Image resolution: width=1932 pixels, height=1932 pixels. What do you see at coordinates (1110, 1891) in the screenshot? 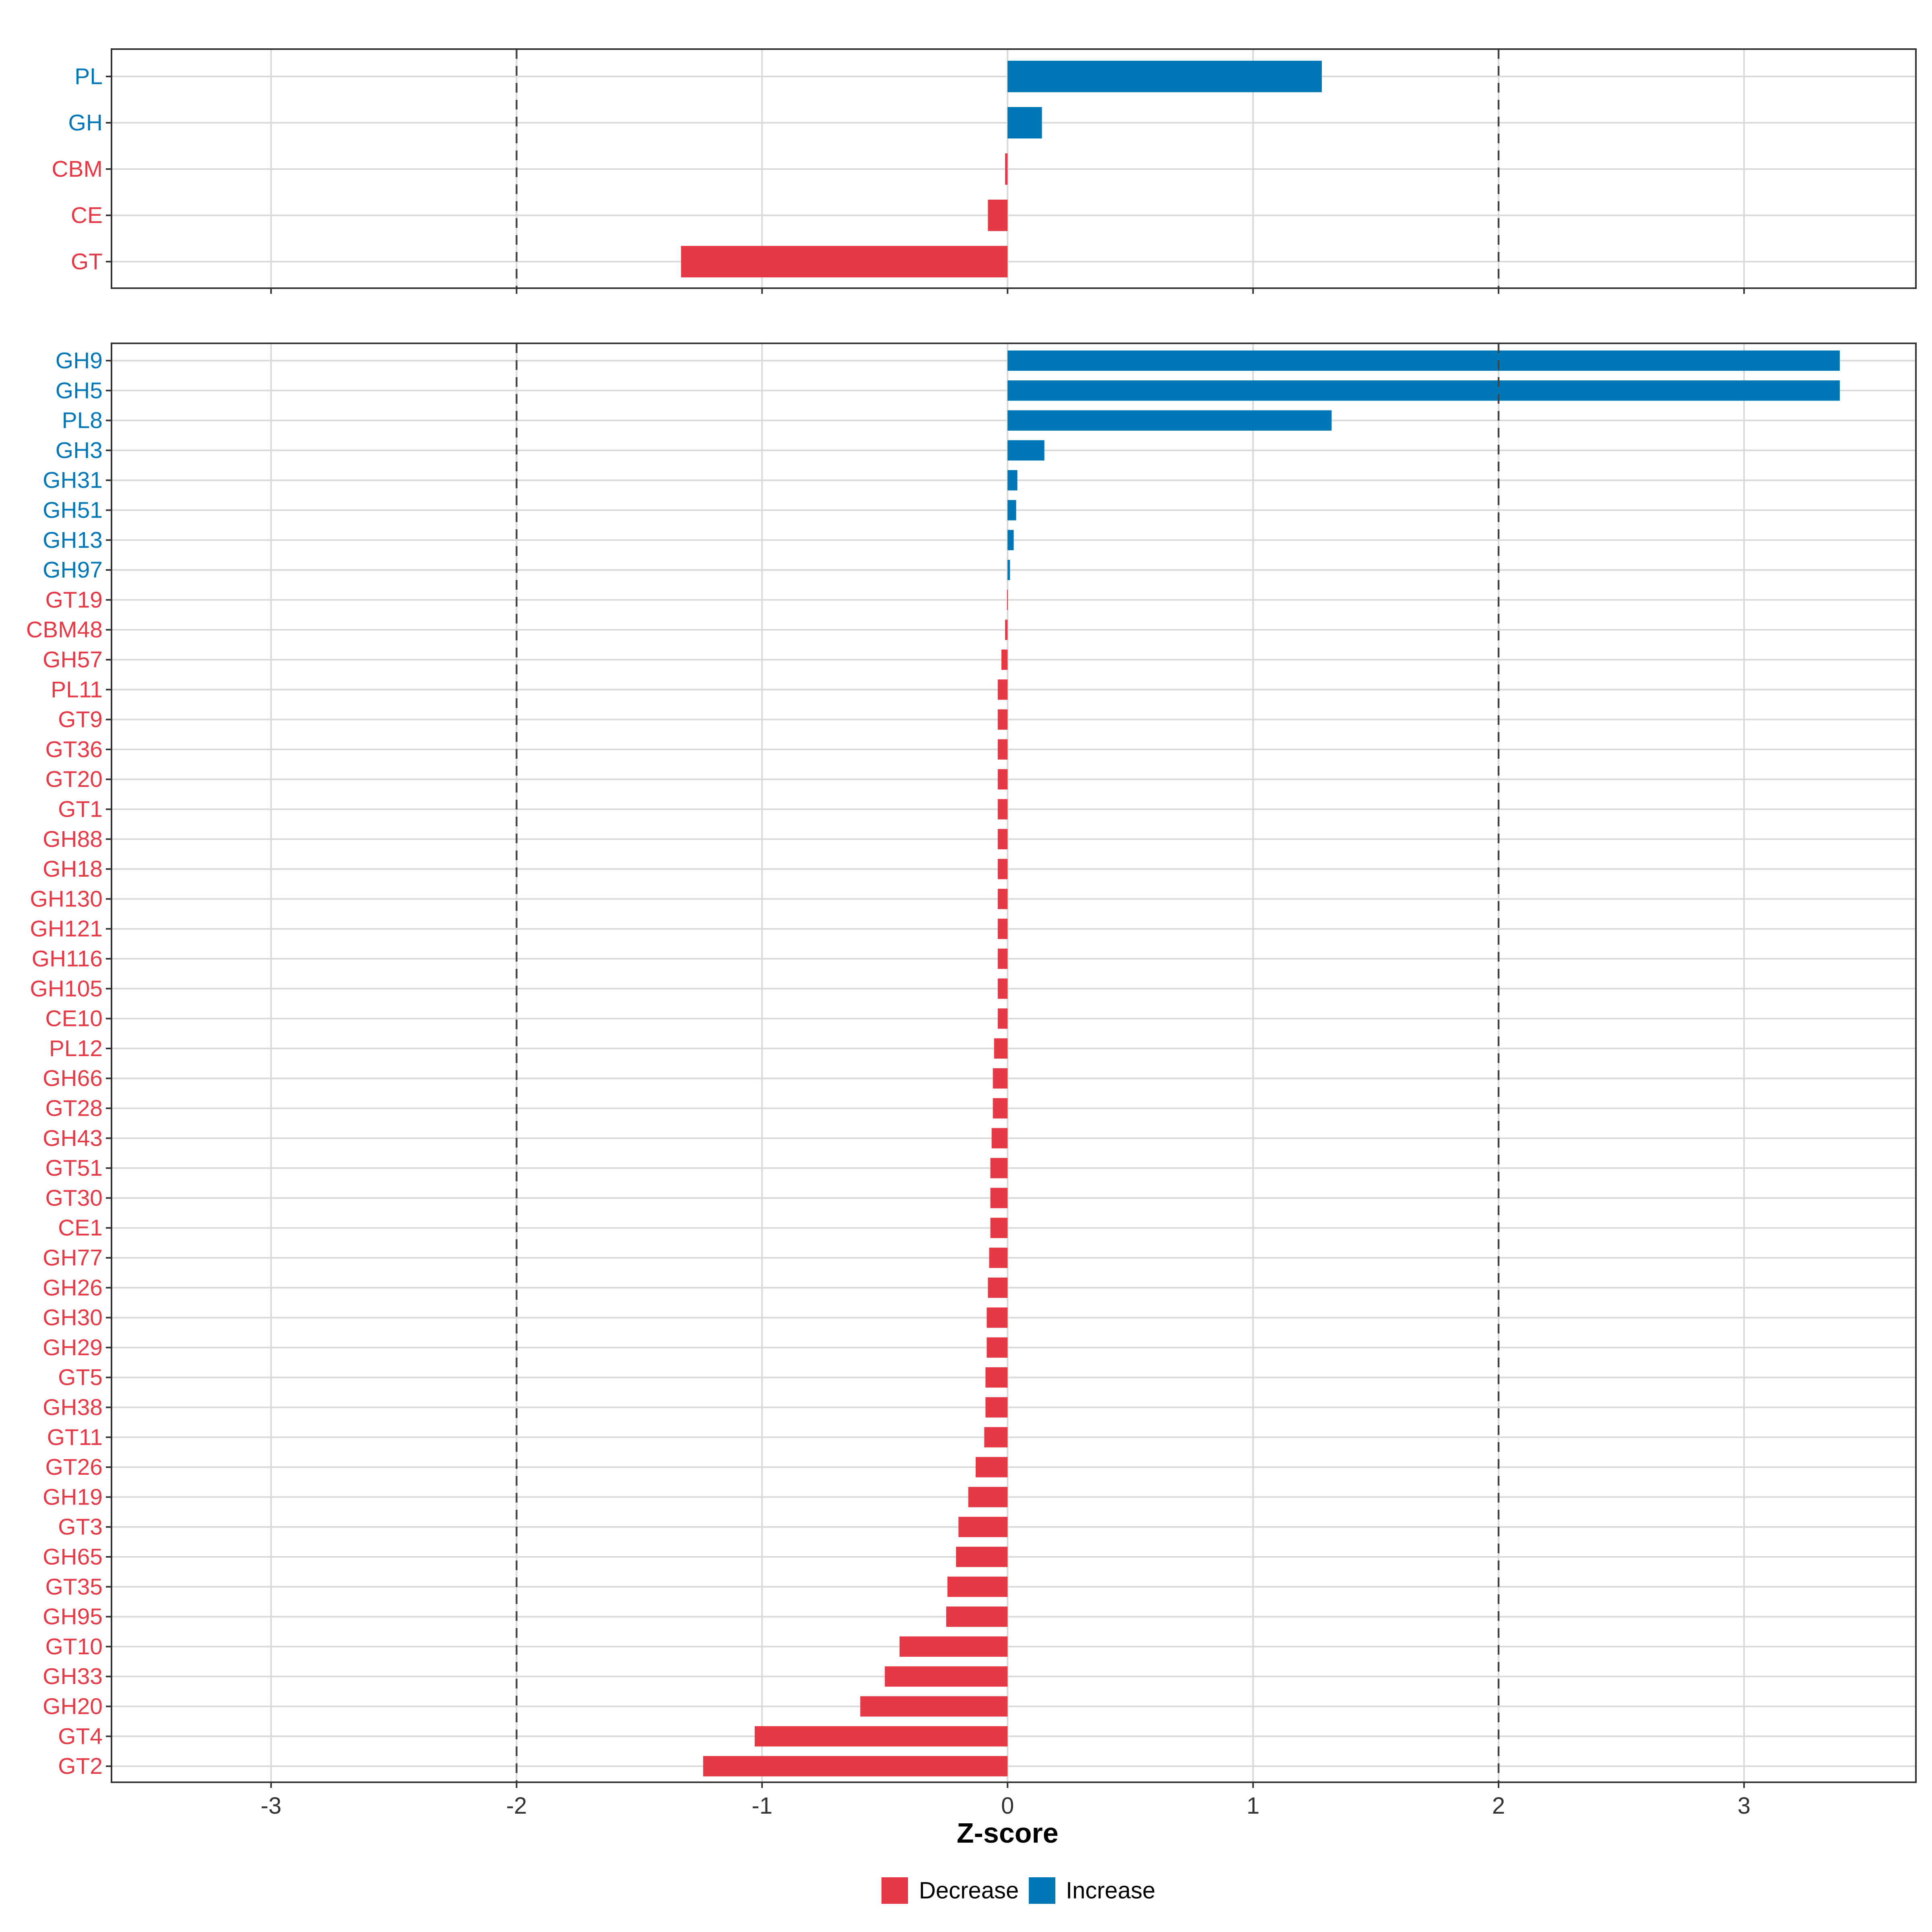
I see `legend-label-increase: Increase` at bounding box center [1110, 1891].